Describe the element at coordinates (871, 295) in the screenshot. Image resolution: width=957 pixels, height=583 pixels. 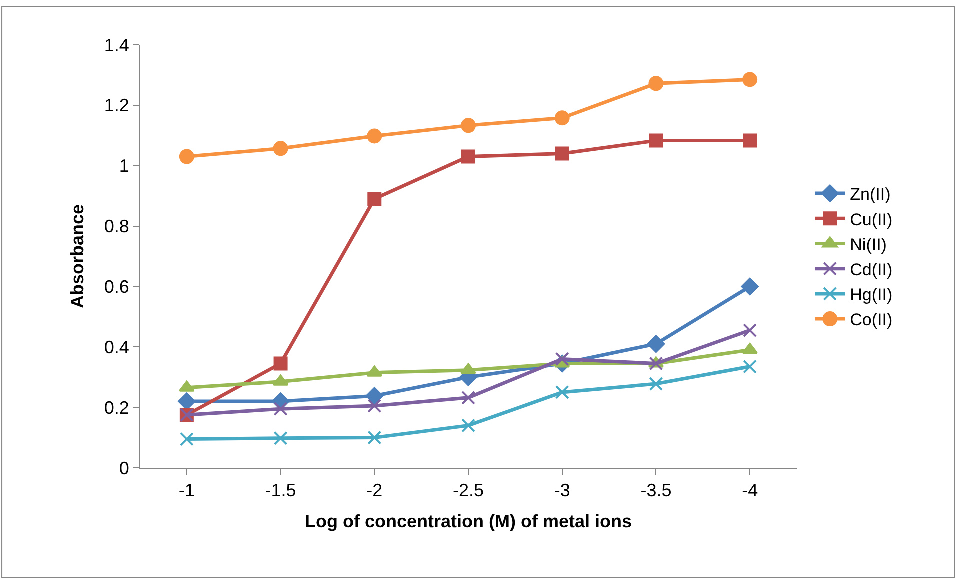
I see `legend-label: Hg(II)` at that location.